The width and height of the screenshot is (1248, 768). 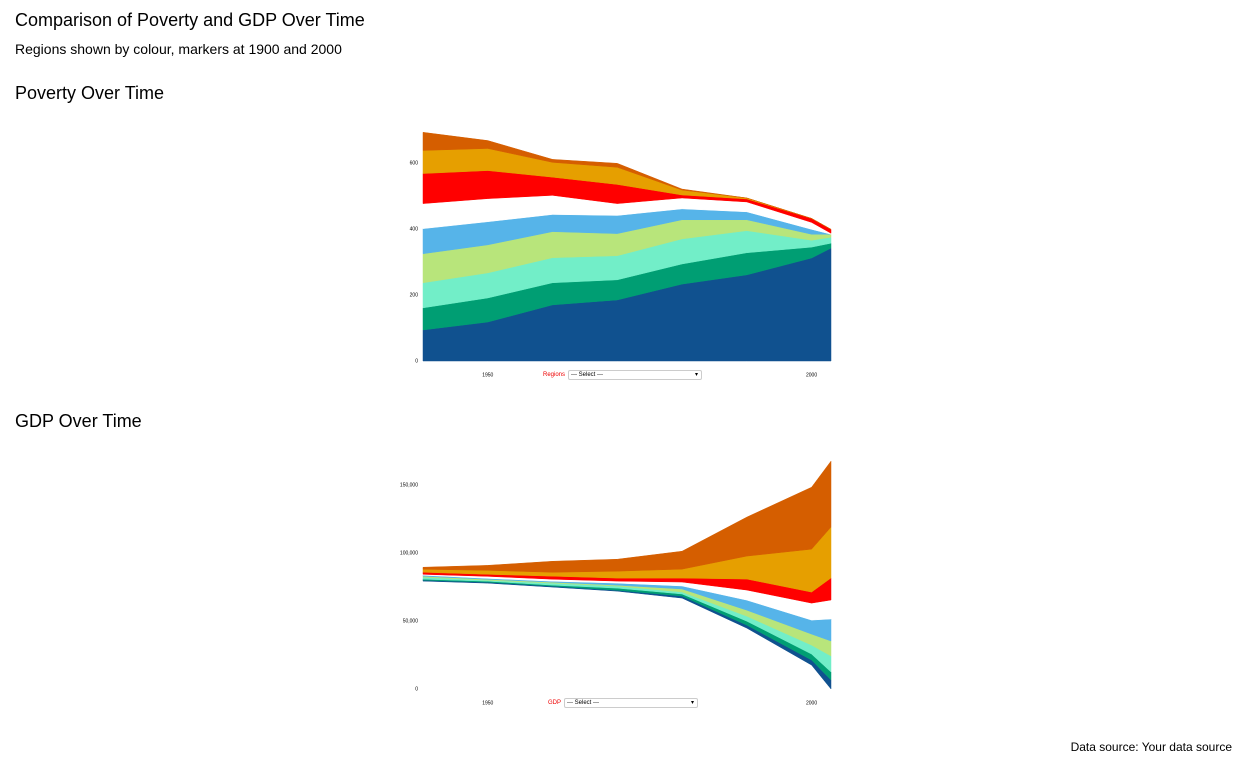 I want to click on y-tick-label: 100,000, so click(x=409, y=553).